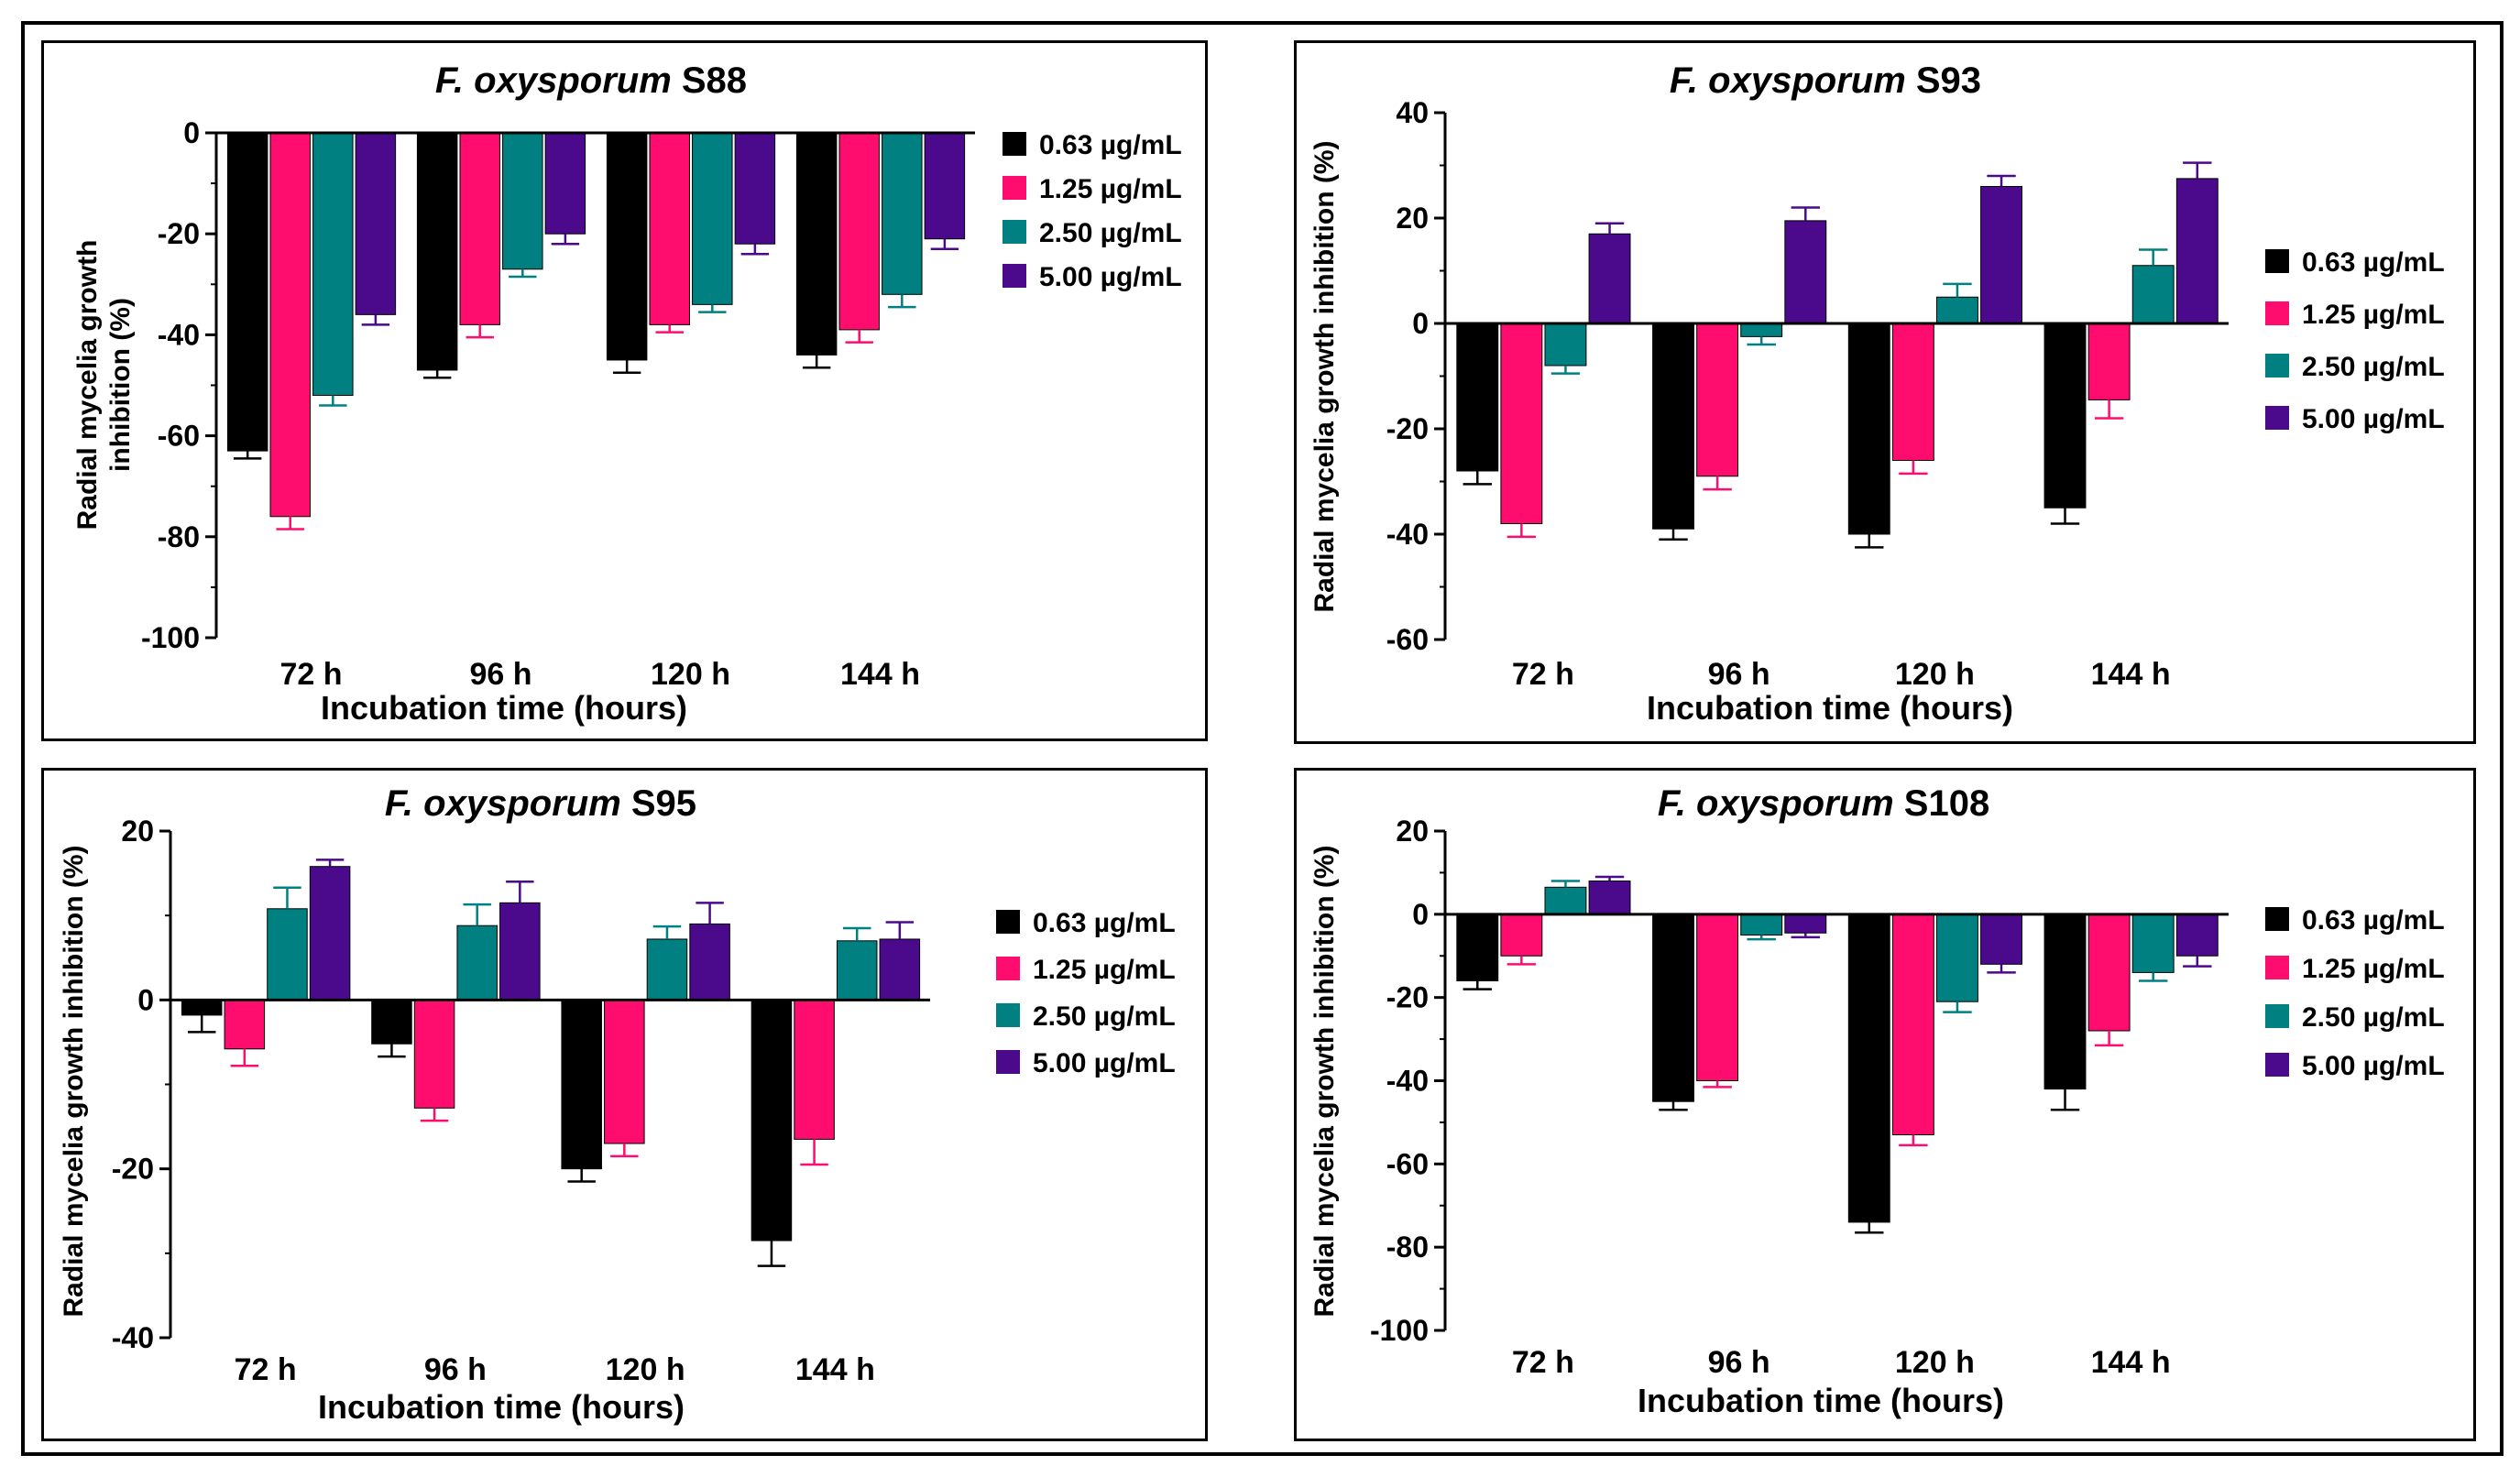 This screenshot has height=1477, width=2520. Describe the element at coordinates (591, 80) in the screenshot. I see `chart-title: F. oxysporum S88` at that location.